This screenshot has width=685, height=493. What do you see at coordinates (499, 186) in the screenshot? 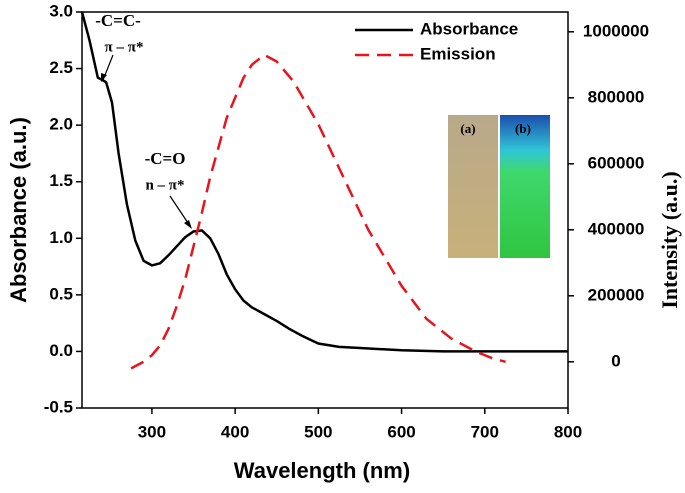
I see `inset-photo: (a) (b)` at bounding box center [499, 186].